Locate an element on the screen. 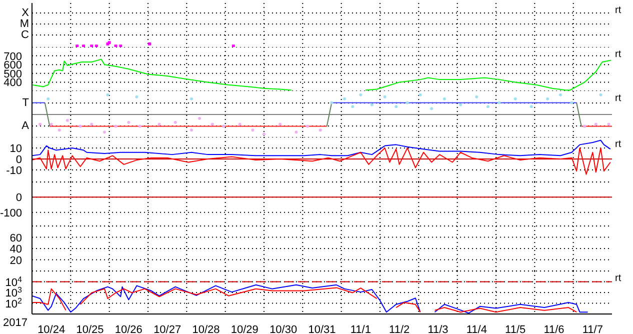 The height and width of the screenshot is (334, 633). y-tick-label: 60 is located at coordinates (16, 238).